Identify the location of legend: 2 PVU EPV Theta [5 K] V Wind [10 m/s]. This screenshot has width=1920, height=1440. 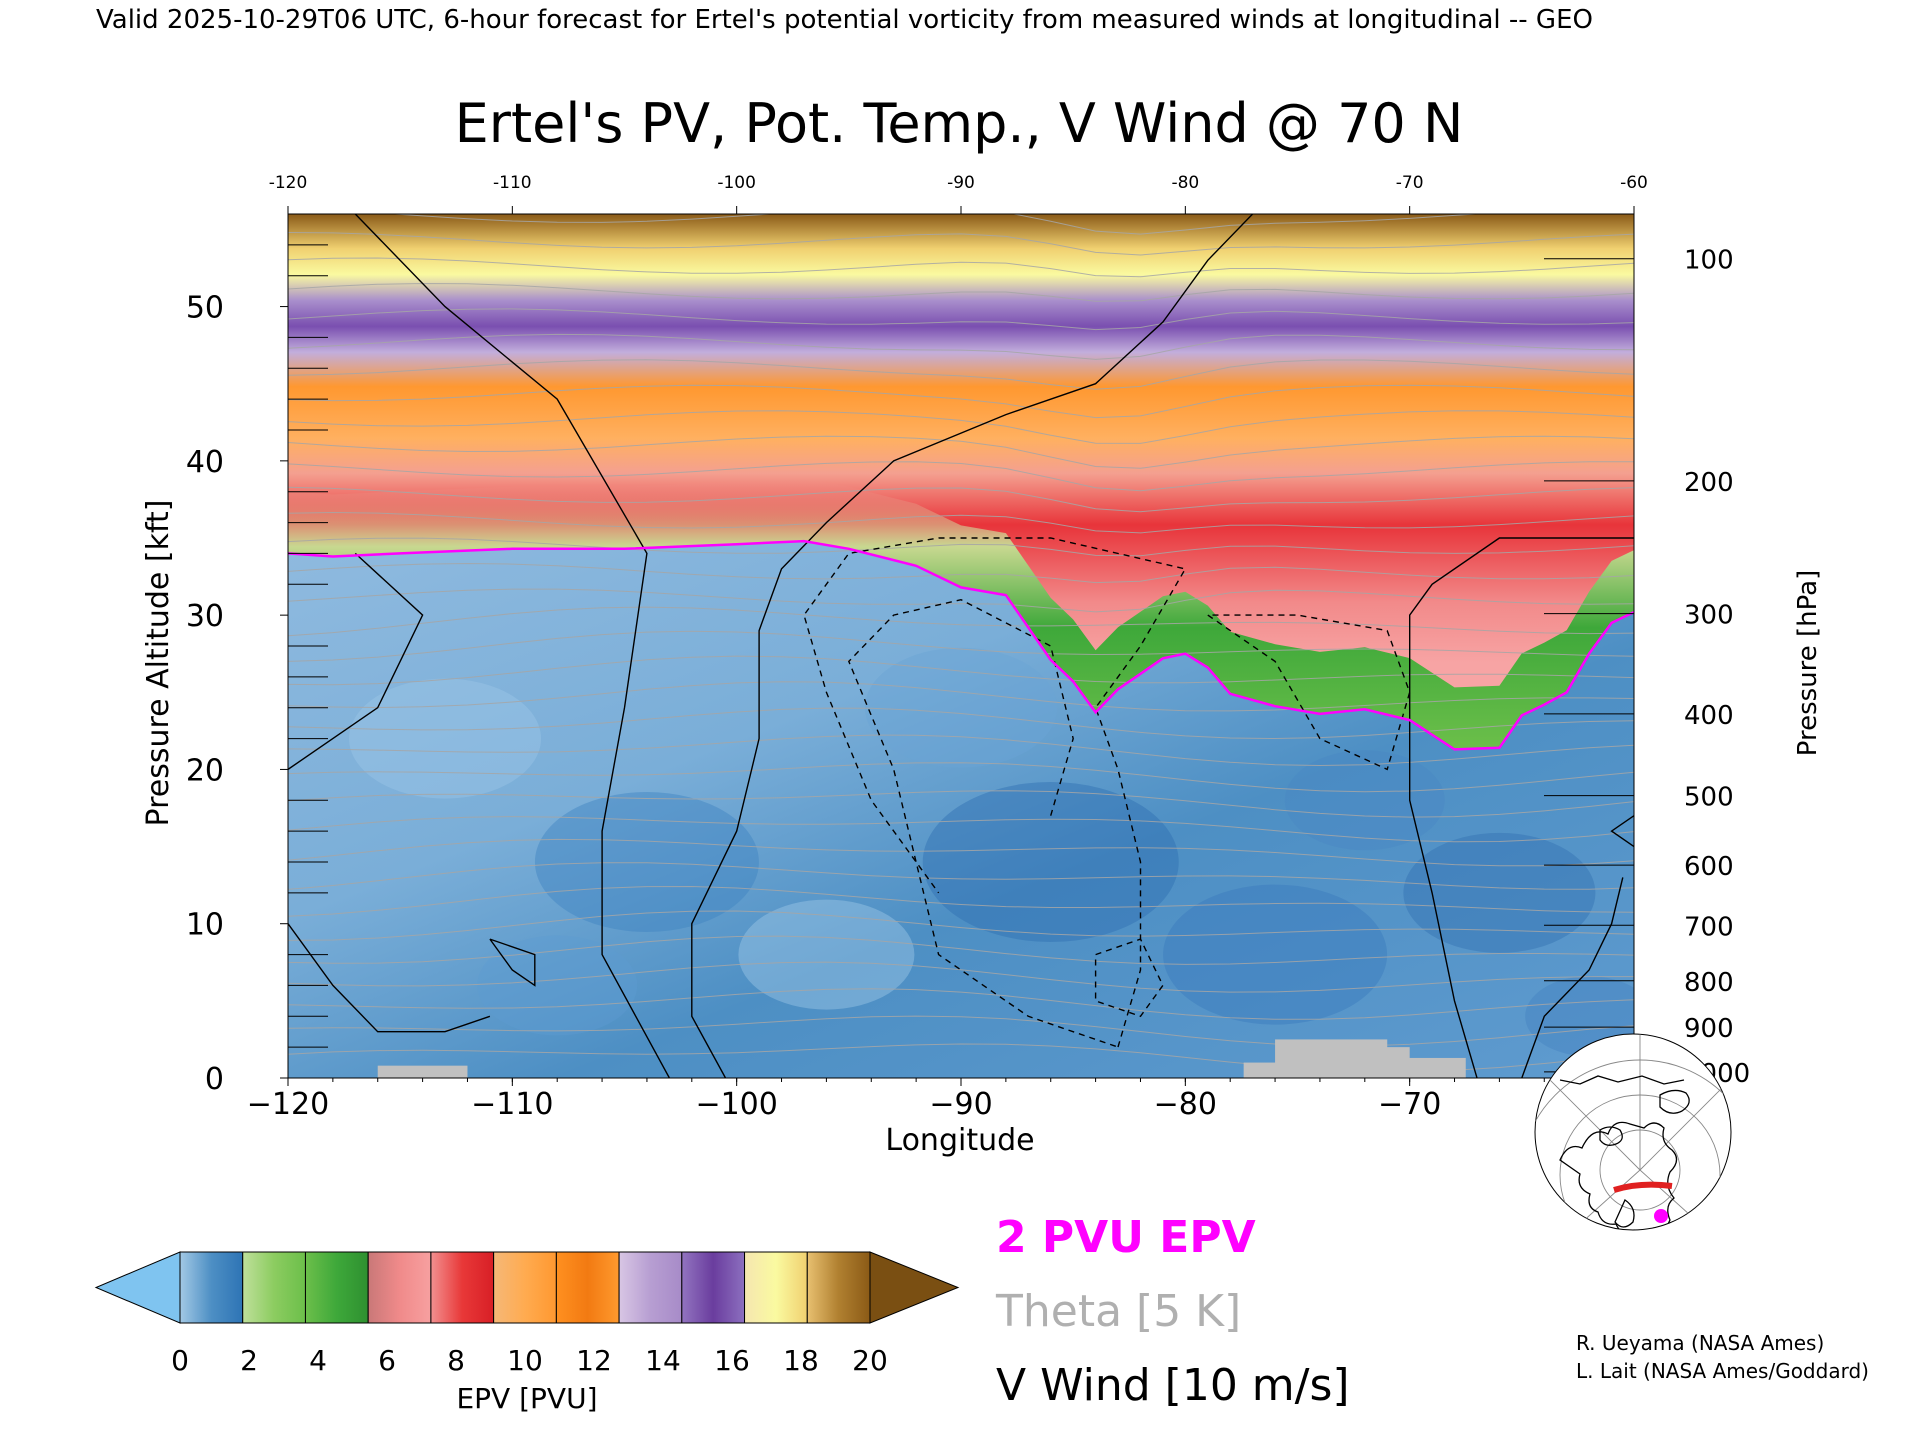
(1172, 1311).